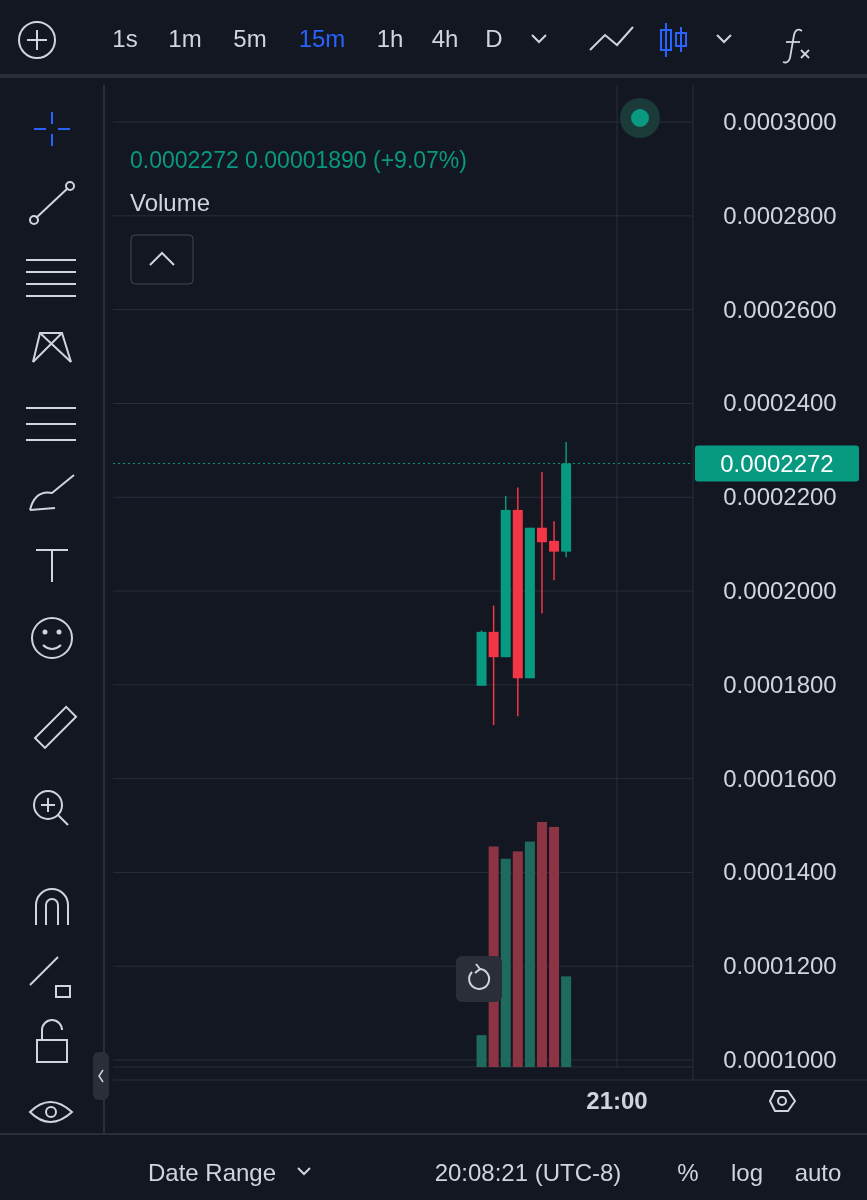 The width and height of the screenshot is (867, 1200). What do you see at coordinates (250, 38) in the screenshot?
I see `text: 5m` at bounding box center [250, 38].